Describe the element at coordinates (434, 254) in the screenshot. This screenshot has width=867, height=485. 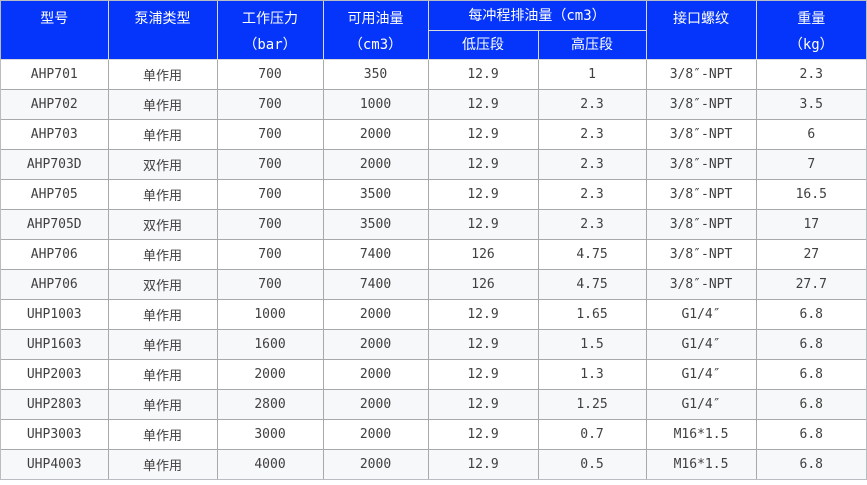
I see `table-row: AHP706 单作用 700 7400 126 4.75 3/8″-NPT 27` at that location.